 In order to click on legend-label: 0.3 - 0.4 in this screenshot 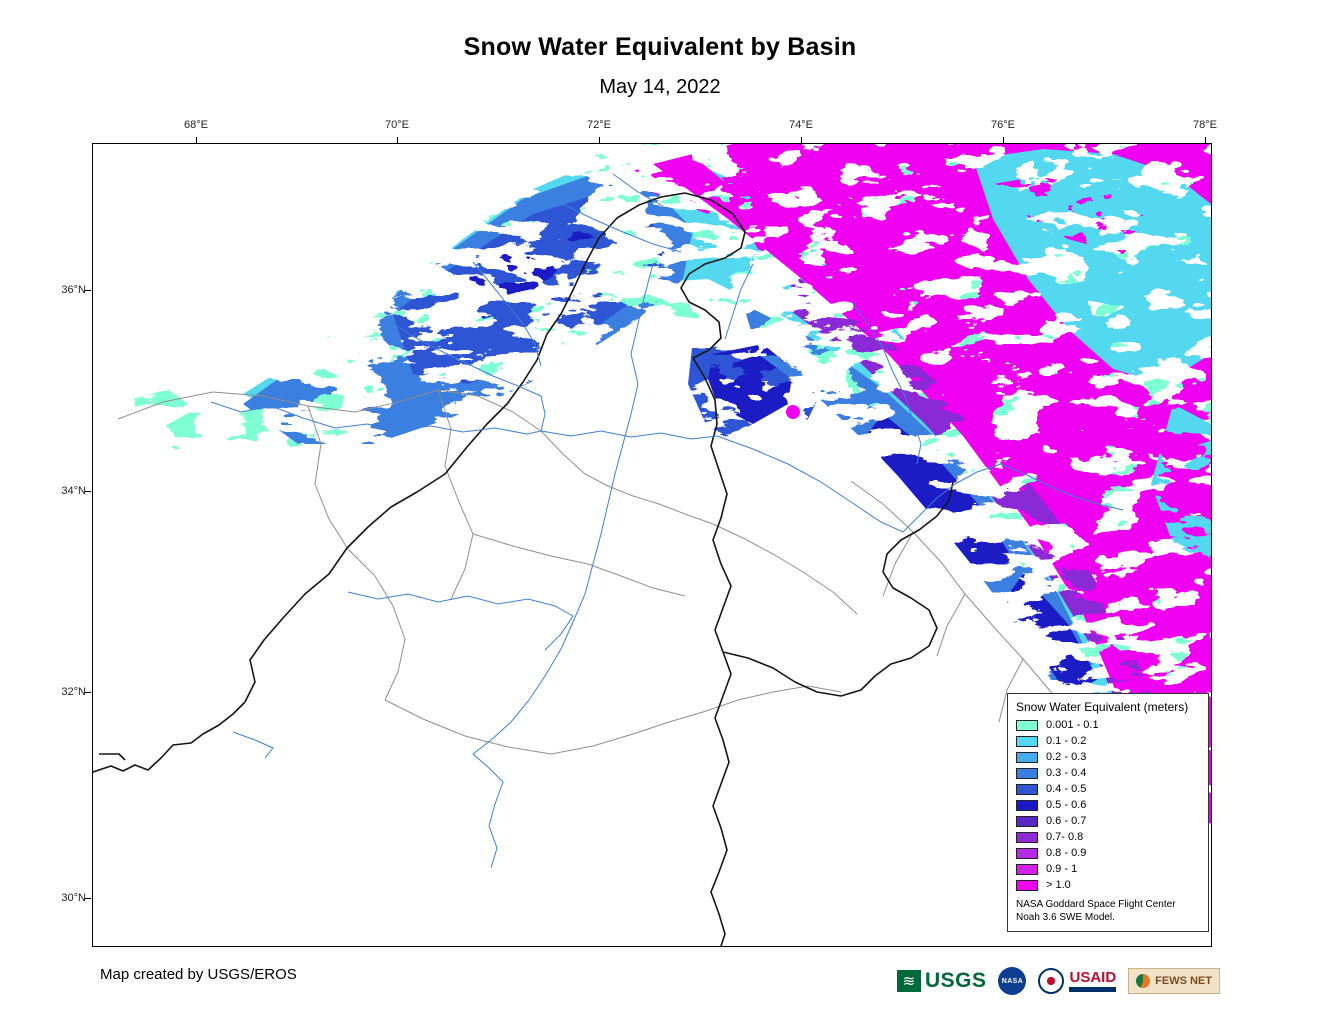, I will do `click(1066, 773)`.